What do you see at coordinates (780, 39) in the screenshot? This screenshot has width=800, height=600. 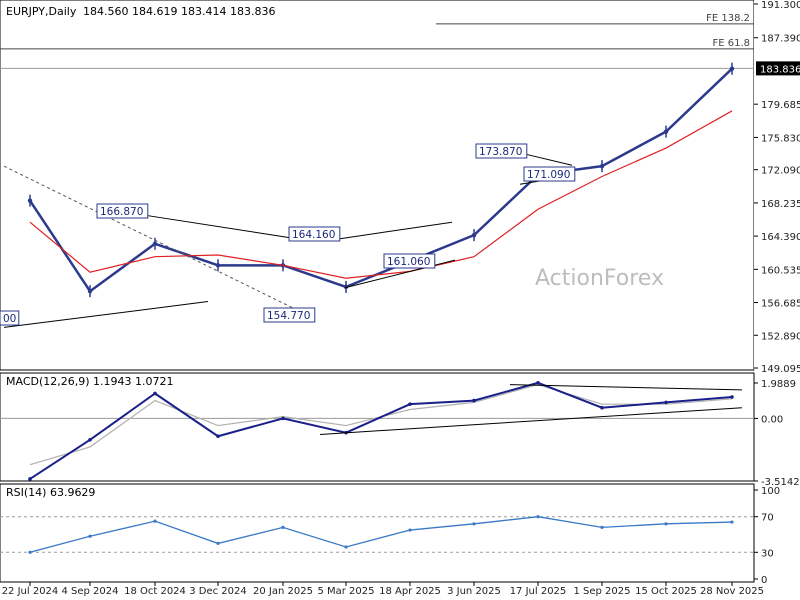 I see `price-tick-label: 187.390` at bounding box center [780, 39].